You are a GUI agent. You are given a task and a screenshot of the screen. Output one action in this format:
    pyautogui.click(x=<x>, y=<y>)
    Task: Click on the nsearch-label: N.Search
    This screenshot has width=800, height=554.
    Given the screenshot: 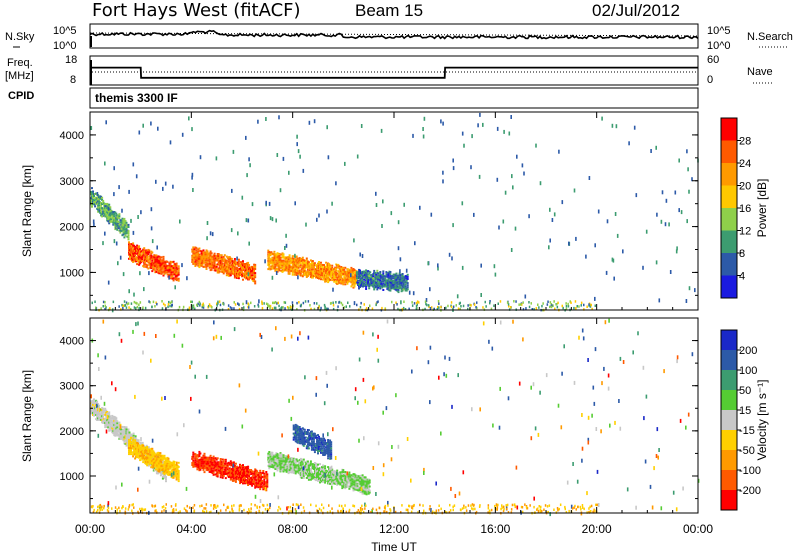 What is the action you would take?
    pyautogui.click(x=770, y=37)
    